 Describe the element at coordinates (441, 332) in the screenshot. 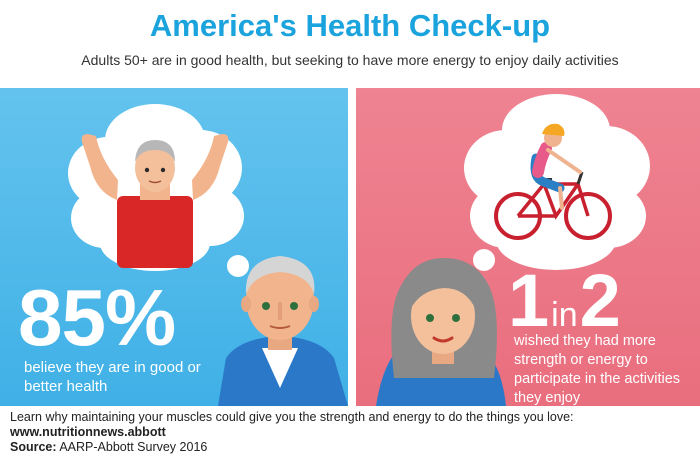

I see `woman-avatar-icon` at that location.